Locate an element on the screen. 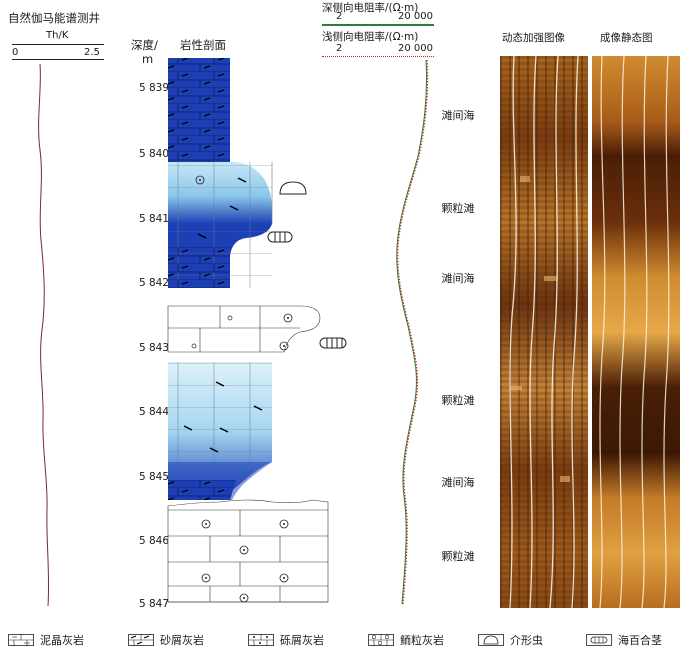 Image resolution: width=686 pixels, height=655 pixels. legend-item: 泥晶灰岩 is located at coordinates (46, 640).